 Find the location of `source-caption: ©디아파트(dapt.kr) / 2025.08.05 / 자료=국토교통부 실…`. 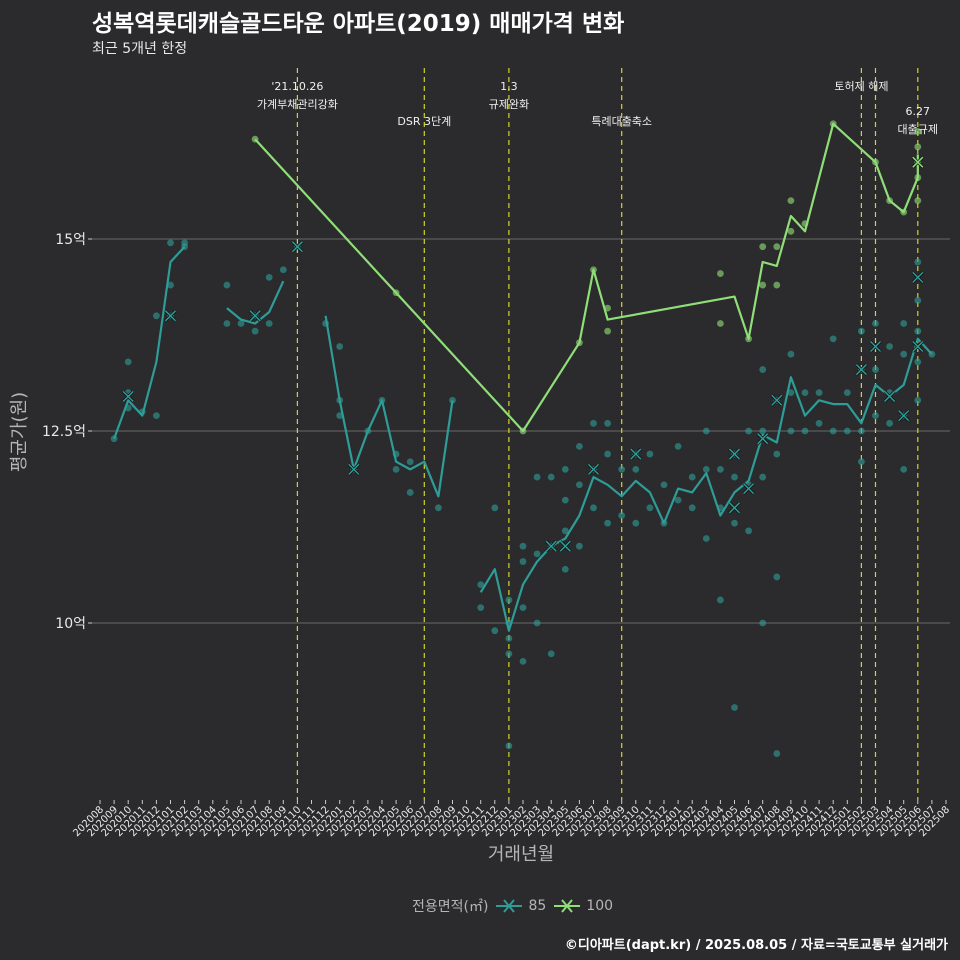

source-caption: ©디아파트(dapt.kr) / 2025.08.05 / 자료=국토교통부 실… is located at coordinates (756, 945).